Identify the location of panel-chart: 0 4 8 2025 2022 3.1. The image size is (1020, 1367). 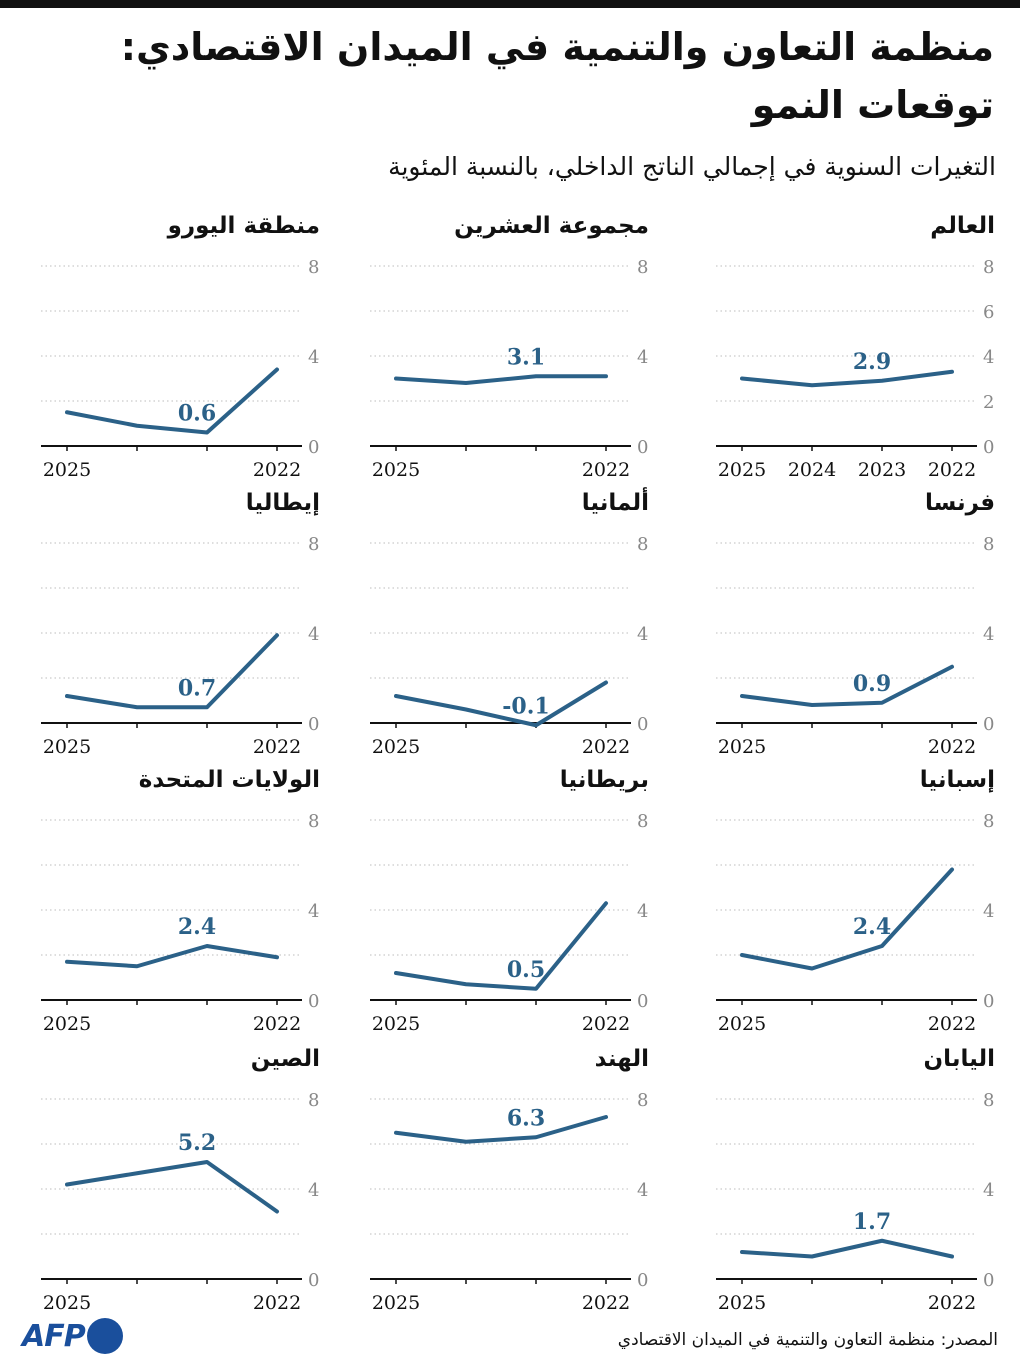
(509, 369).